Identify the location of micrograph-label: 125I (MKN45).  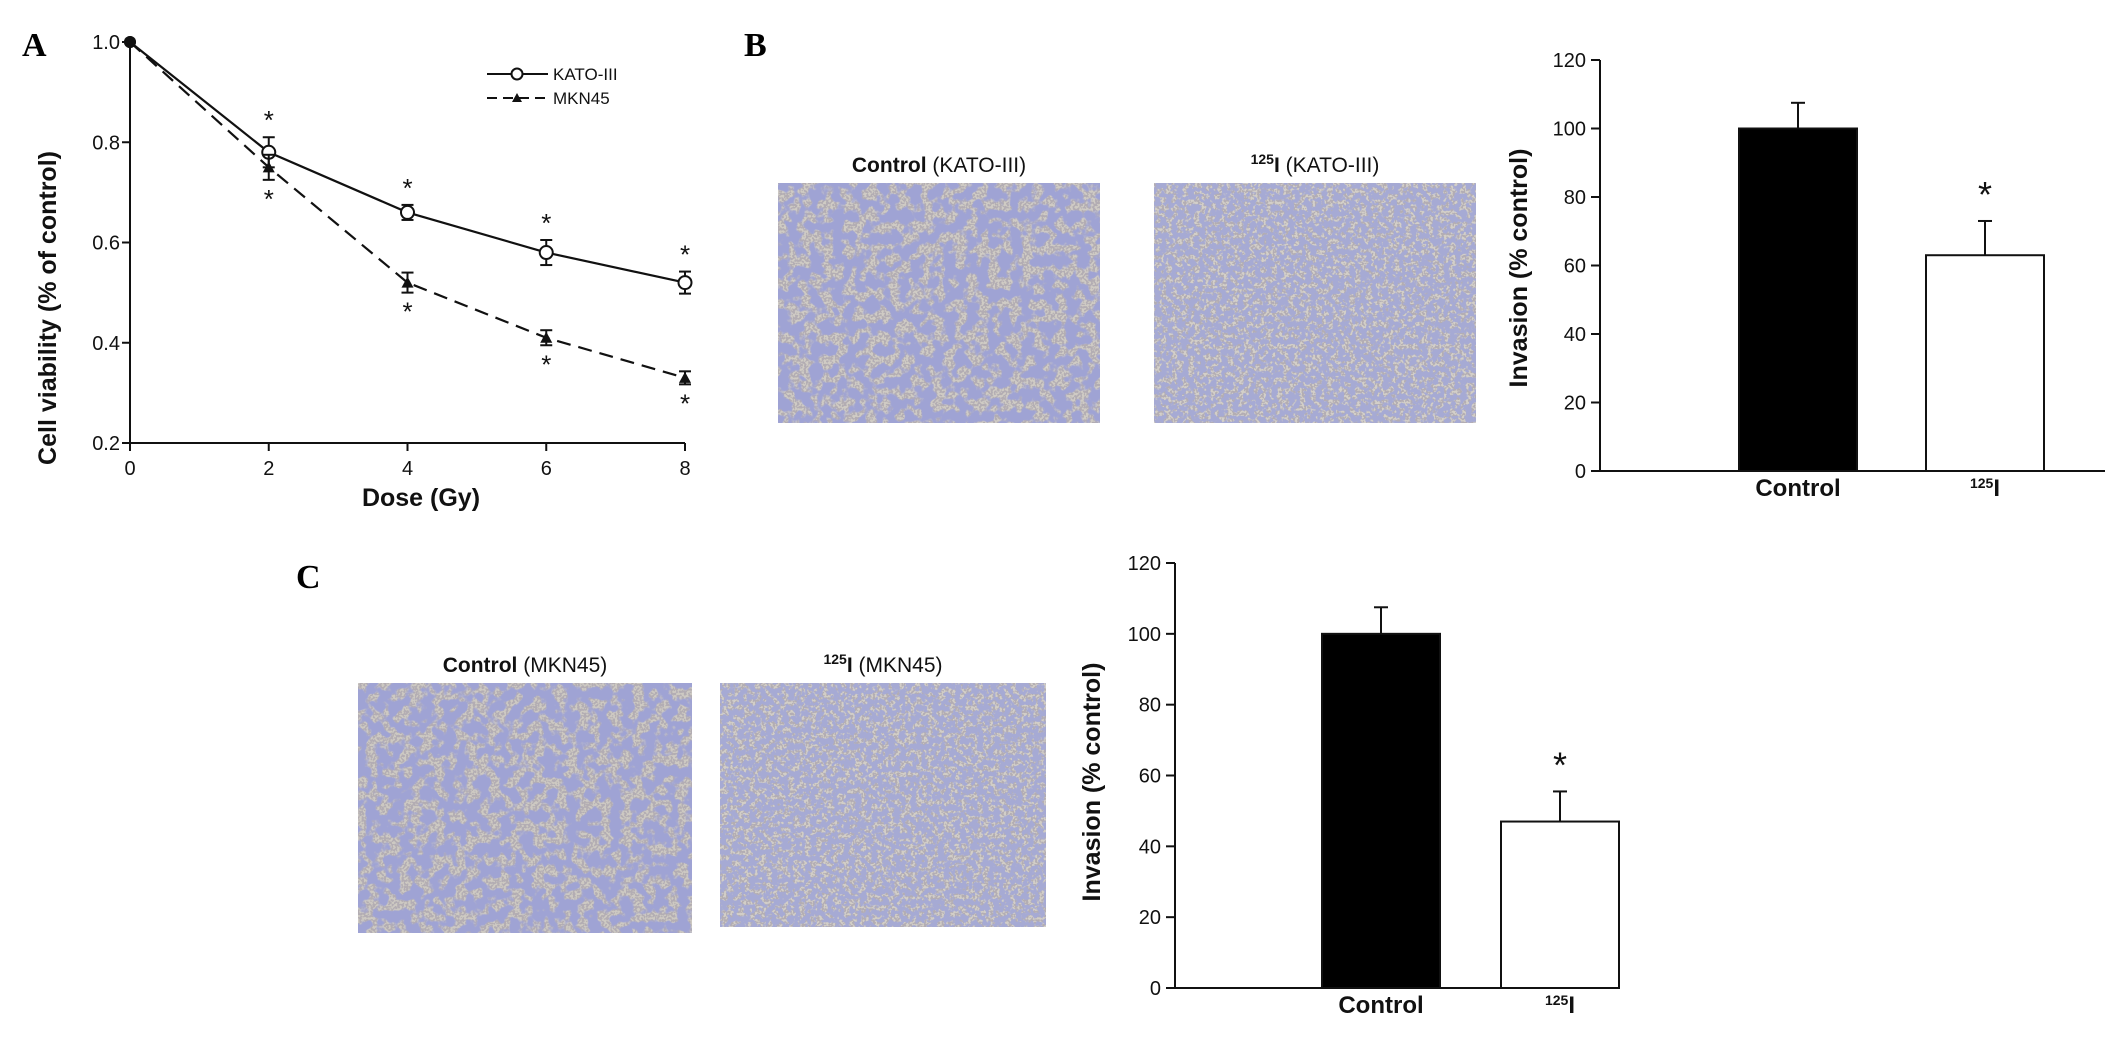
(882, 664).